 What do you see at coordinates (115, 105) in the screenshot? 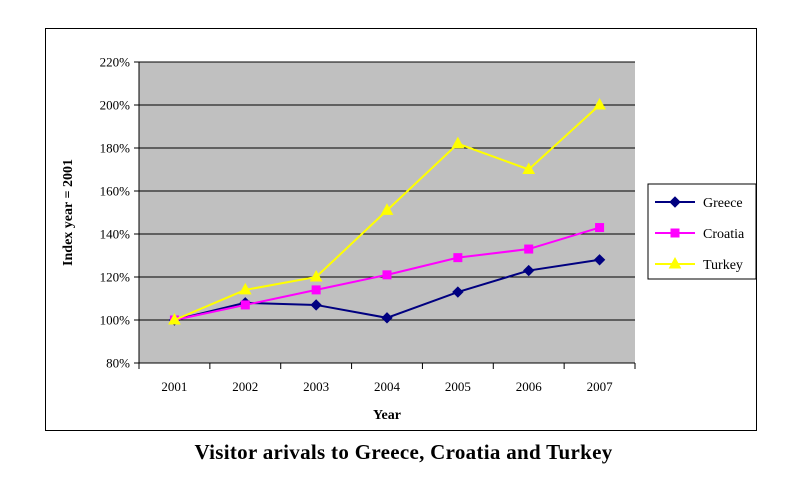
I see `y-tick-label: 200%` at bounding box center [115, 105].